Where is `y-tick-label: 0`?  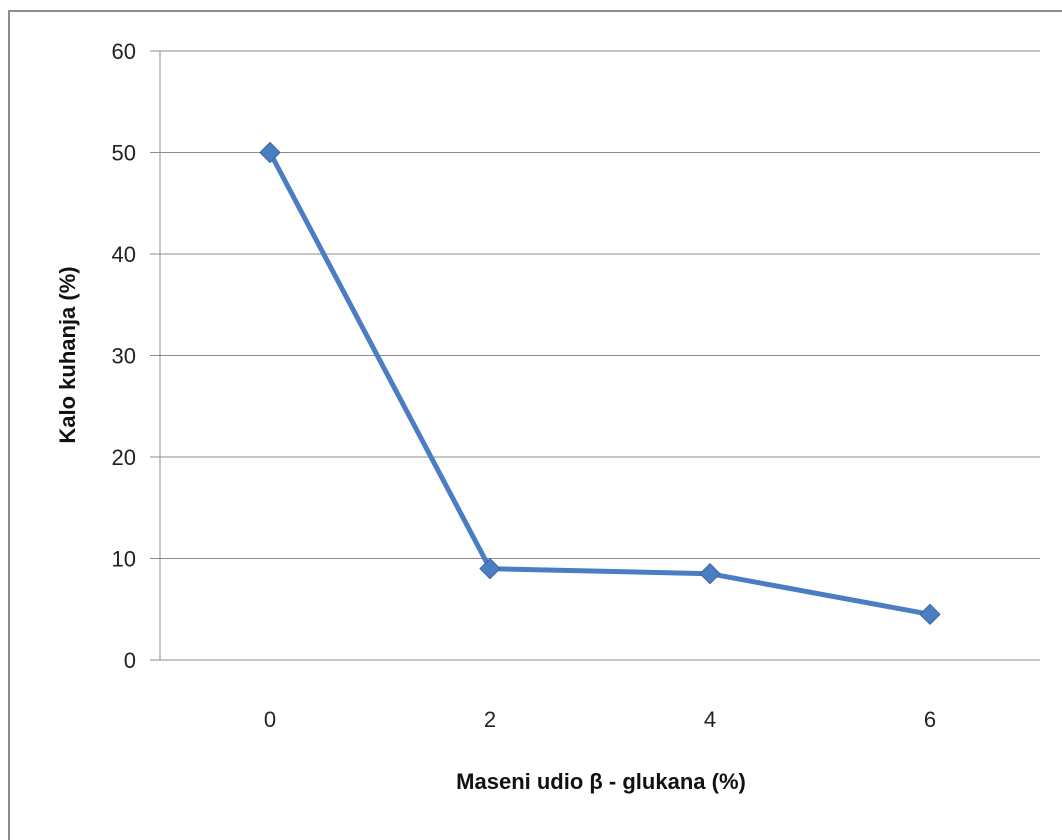 y-tick-label: 0 is located at coordinates (130, 660).